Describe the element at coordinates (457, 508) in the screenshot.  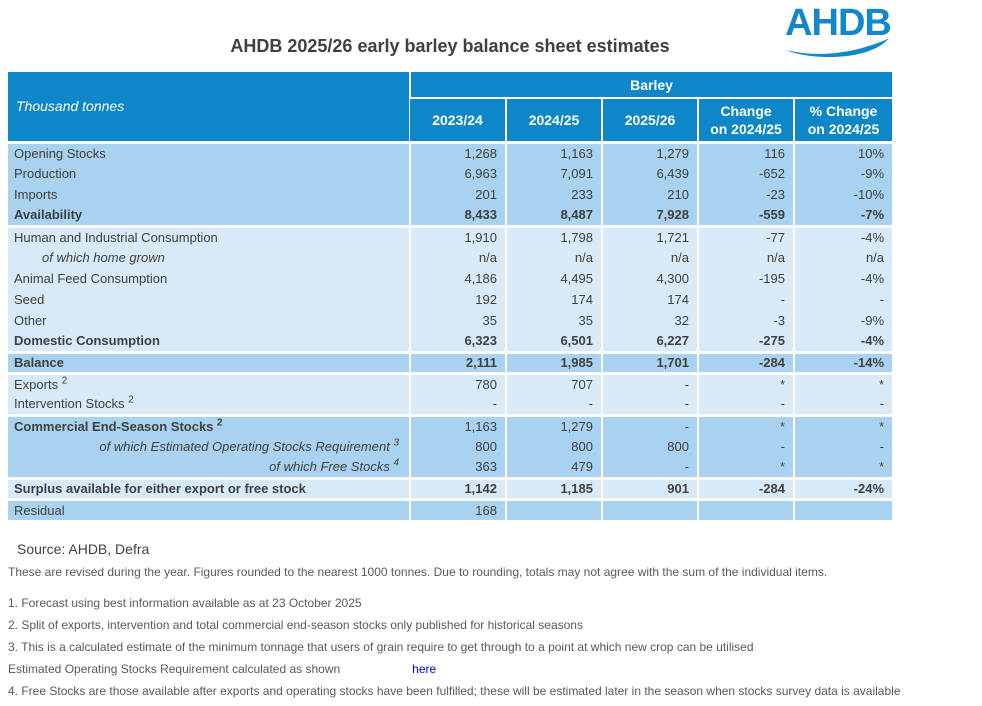
I see `cell-value: 168` at that location.